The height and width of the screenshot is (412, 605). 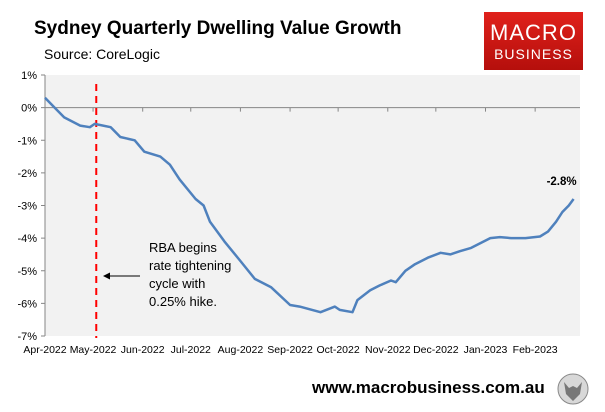 I want to click on chart-source: Source: CoreLogic, so click(x=102, y=54).